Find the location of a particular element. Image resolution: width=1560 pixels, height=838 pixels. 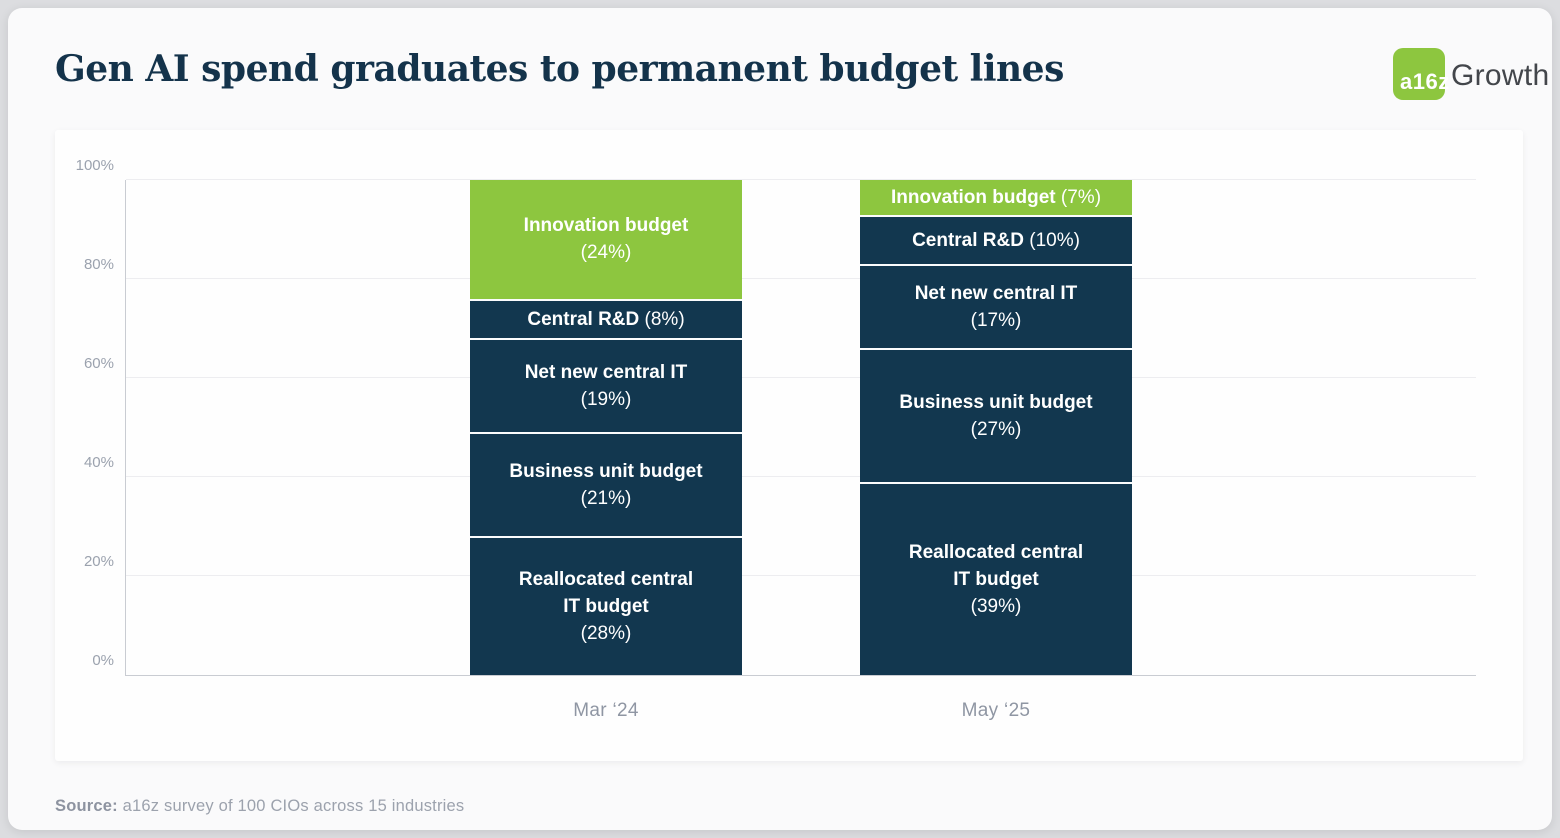

segment-percentage: (7%) is located at coordinates (1078, 197).